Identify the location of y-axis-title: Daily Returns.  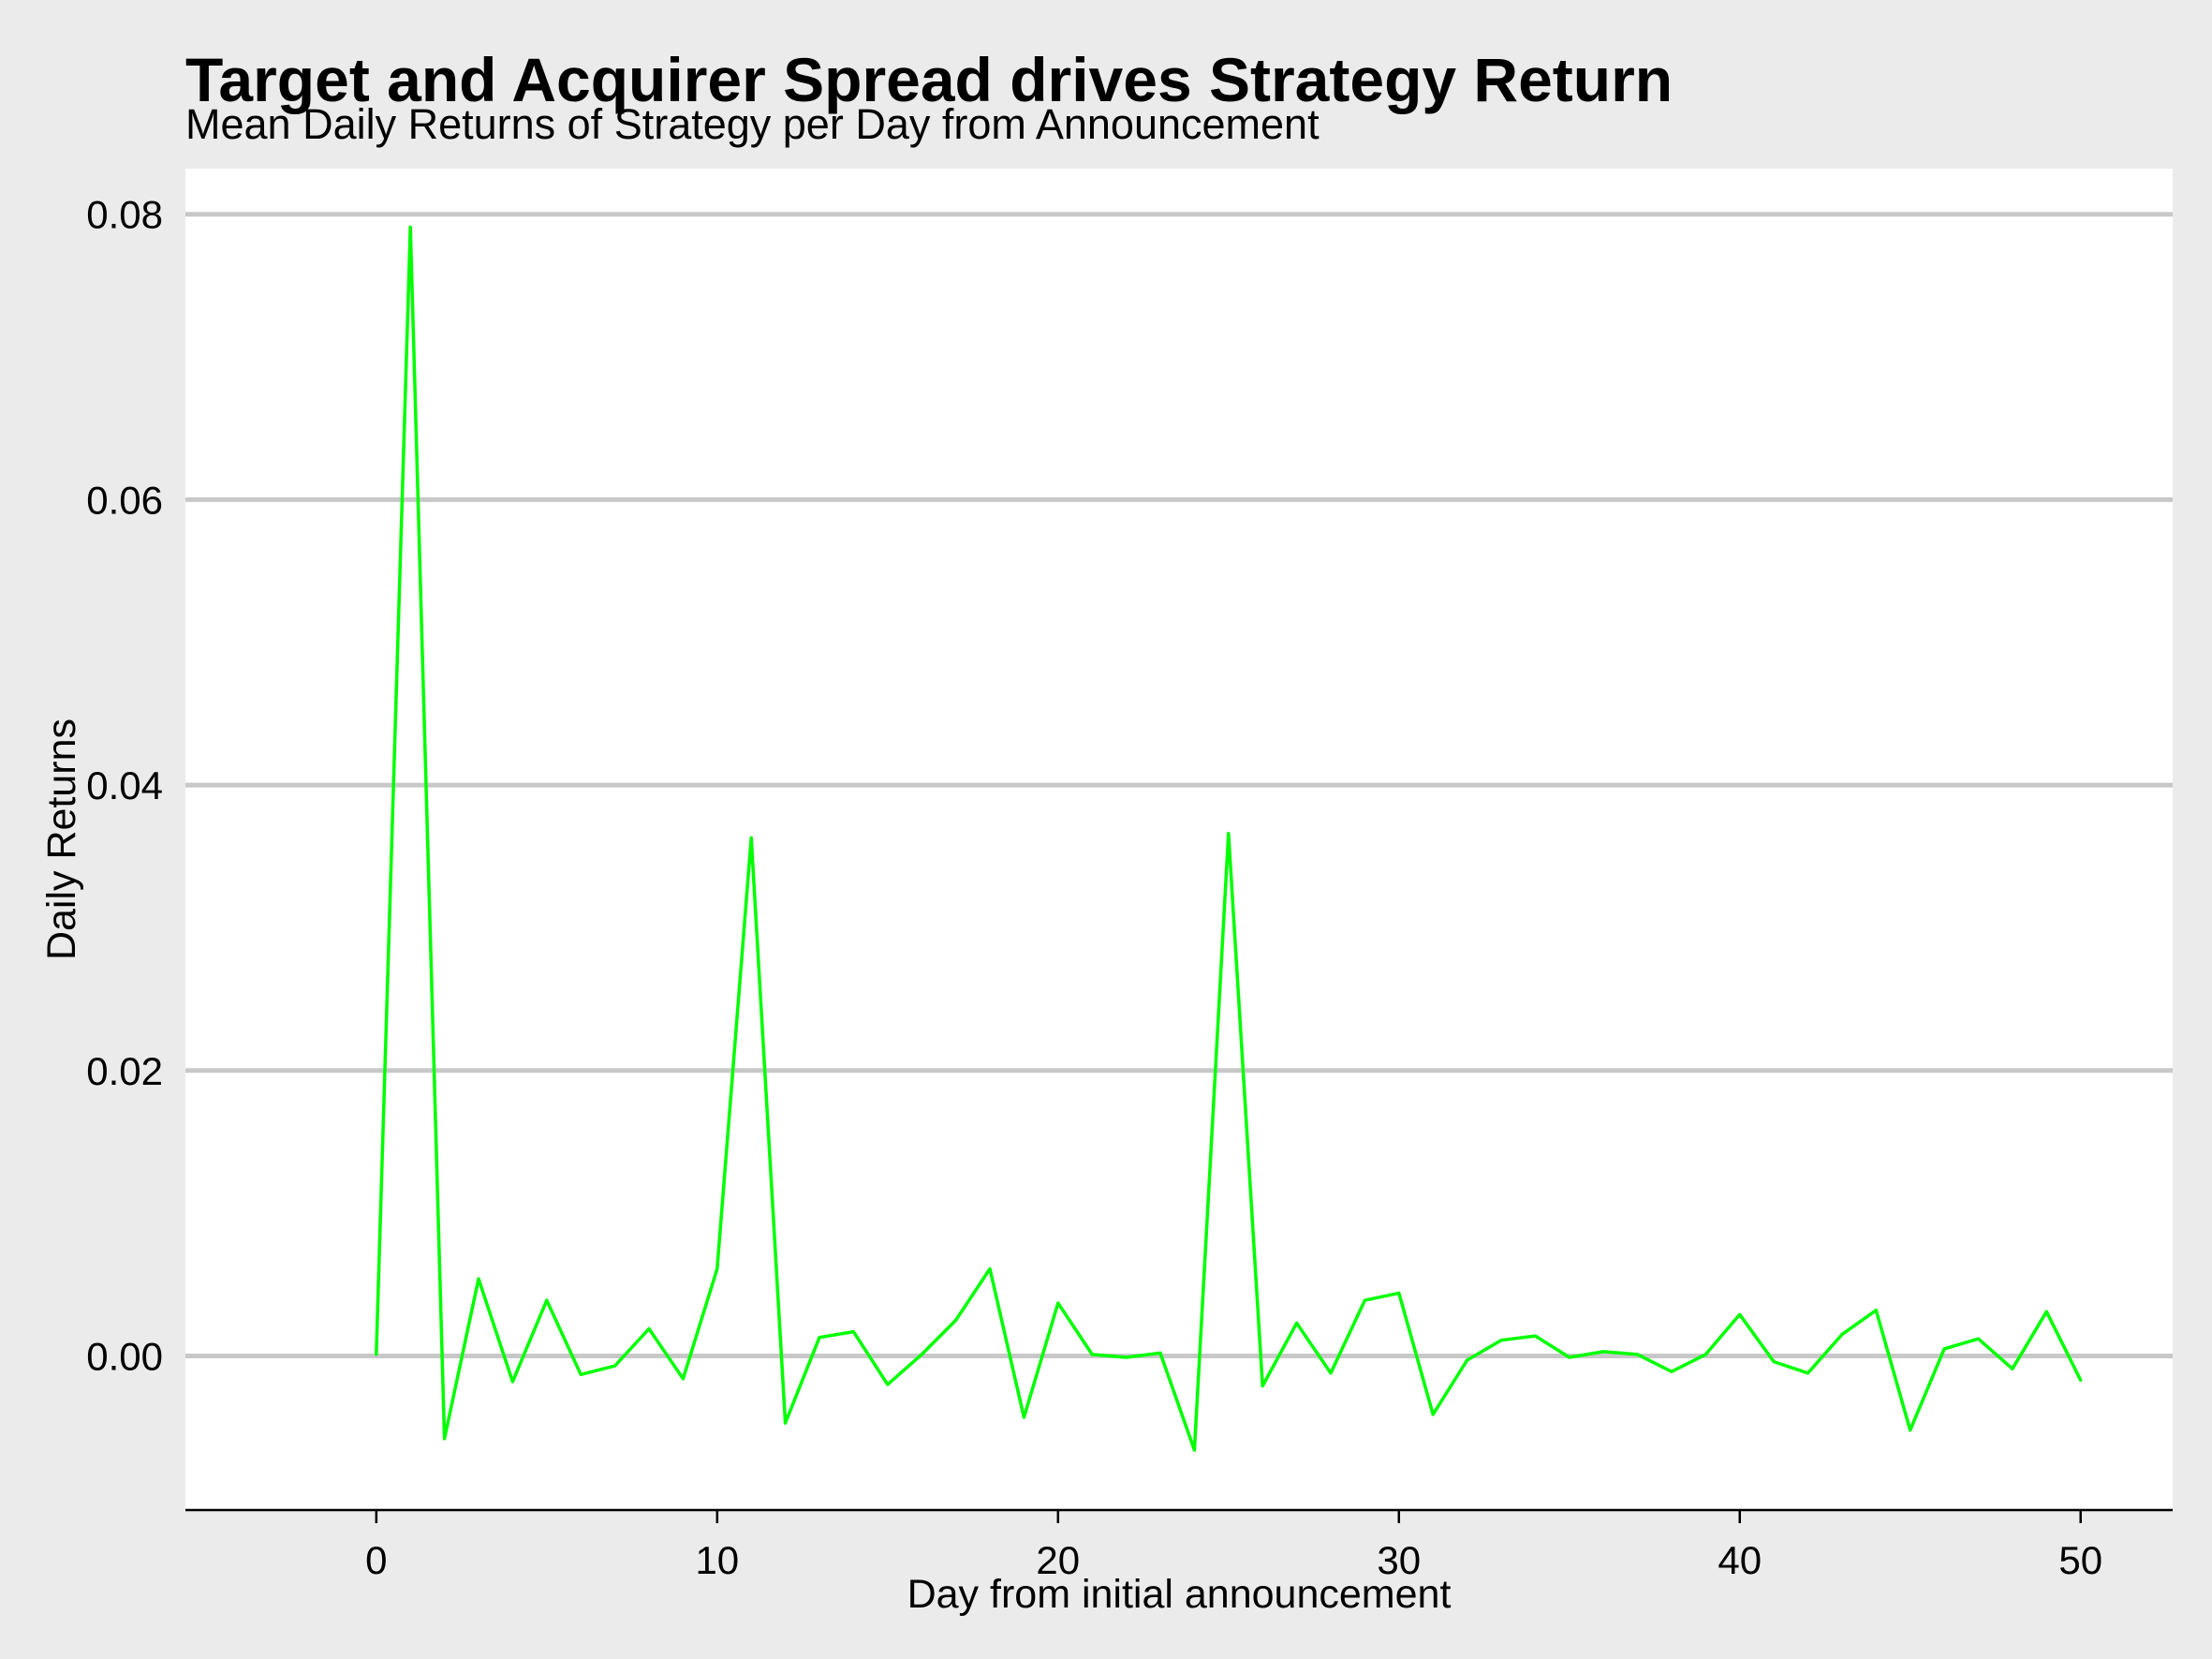
(61, 839).